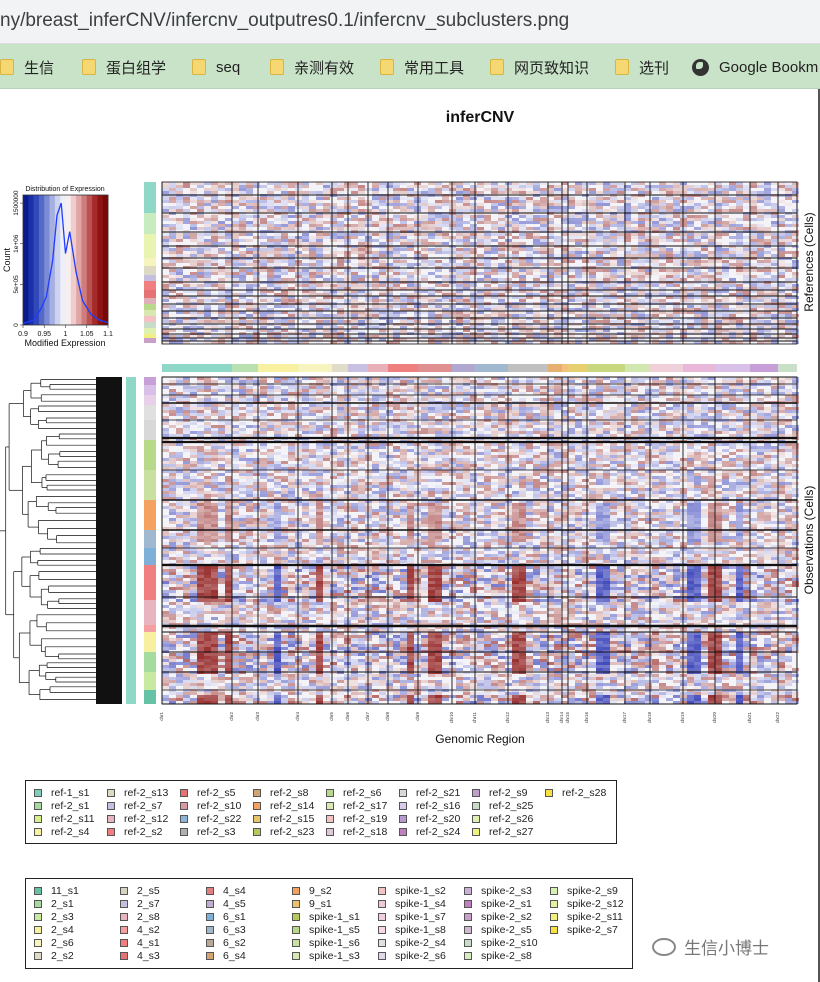 This screenshot has width=820, height=982. I want to click on legend-label: ref-2_s26, so click(511, 818).